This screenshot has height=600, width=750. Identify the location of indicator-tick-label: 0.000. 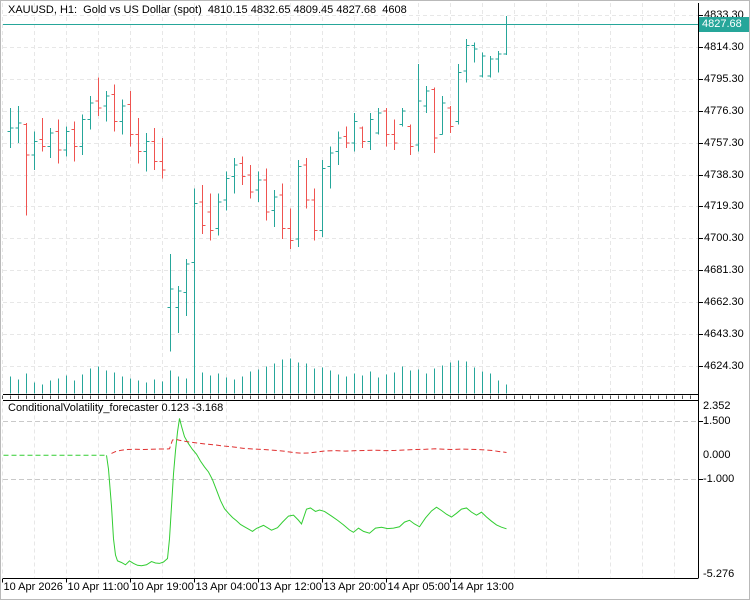
(717, 455).